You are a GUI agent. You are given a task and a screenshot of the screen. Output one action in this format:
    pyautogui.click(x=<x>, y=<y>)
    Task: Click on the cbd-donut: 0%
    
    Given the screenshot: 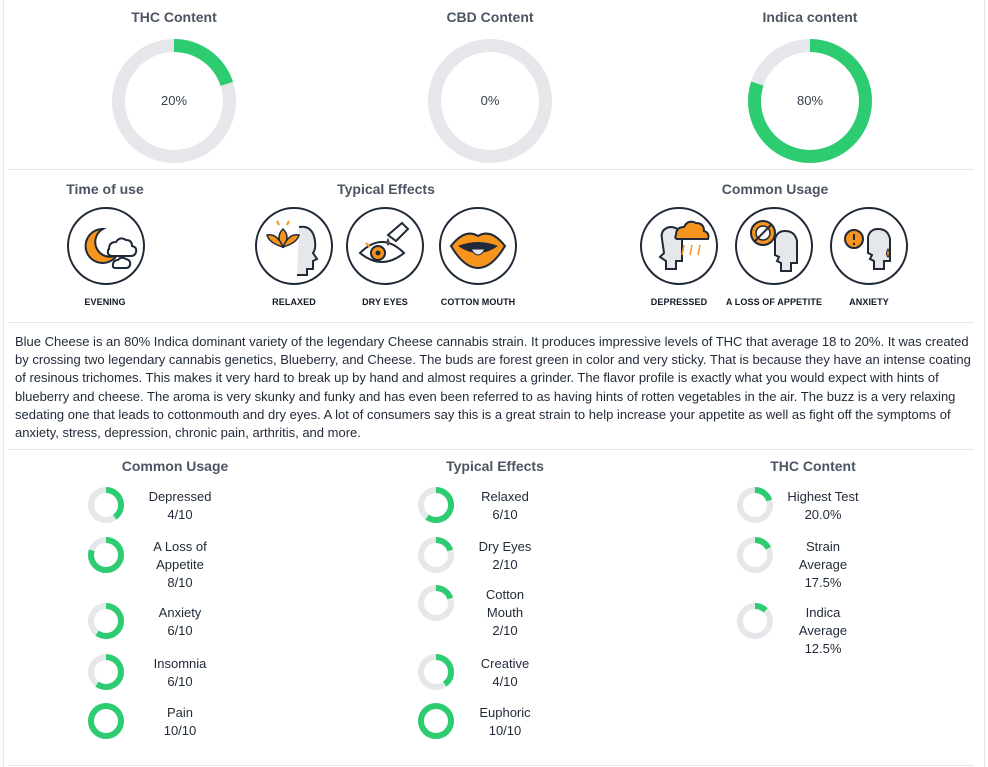 What is the action you would take?
    pyautogui.click(x=490, y=101)
    